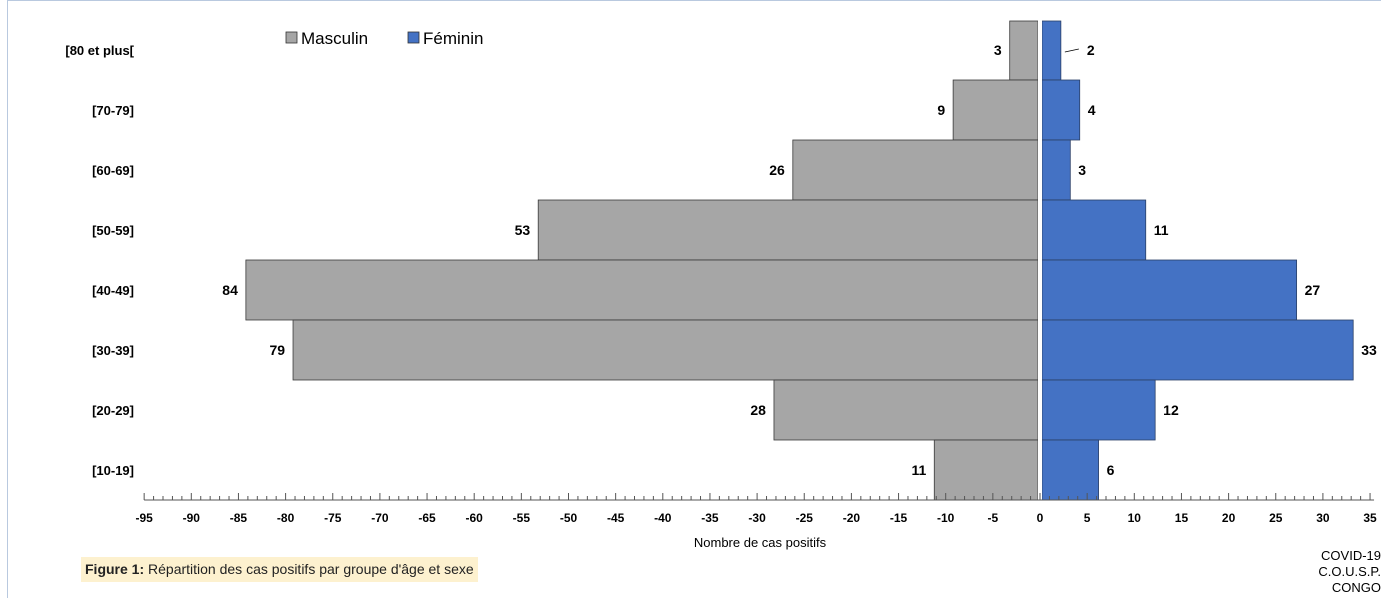 The height and width of the screenshot is (599, 1381). I want to click on x-tick-label: 30, so click(1323, 518).